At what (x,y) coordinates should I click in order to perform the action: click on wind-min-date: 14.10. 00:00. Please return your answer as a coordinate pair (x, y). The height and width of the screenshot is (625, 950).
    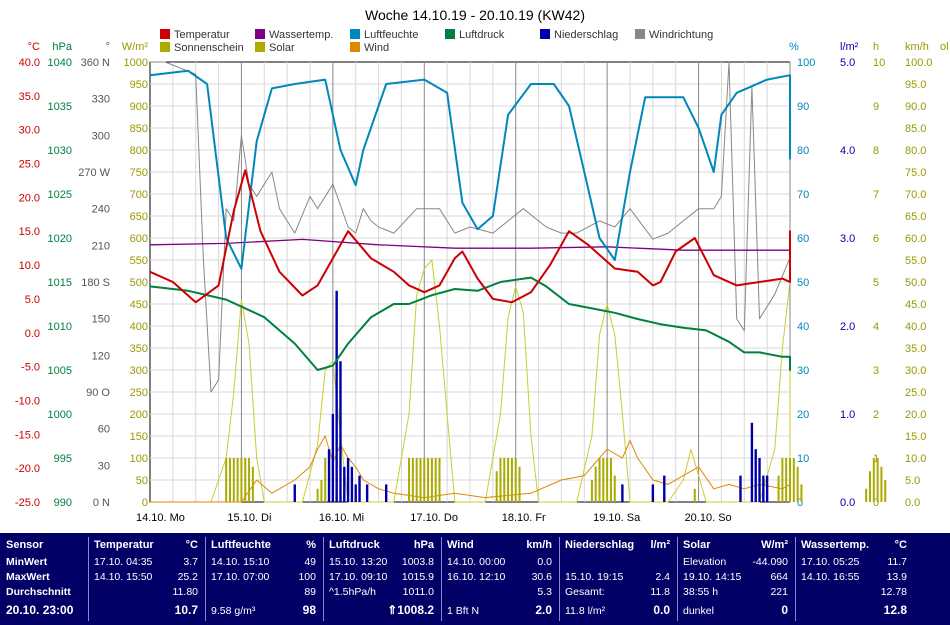
    Looking at the image, I should click on (476, 562).